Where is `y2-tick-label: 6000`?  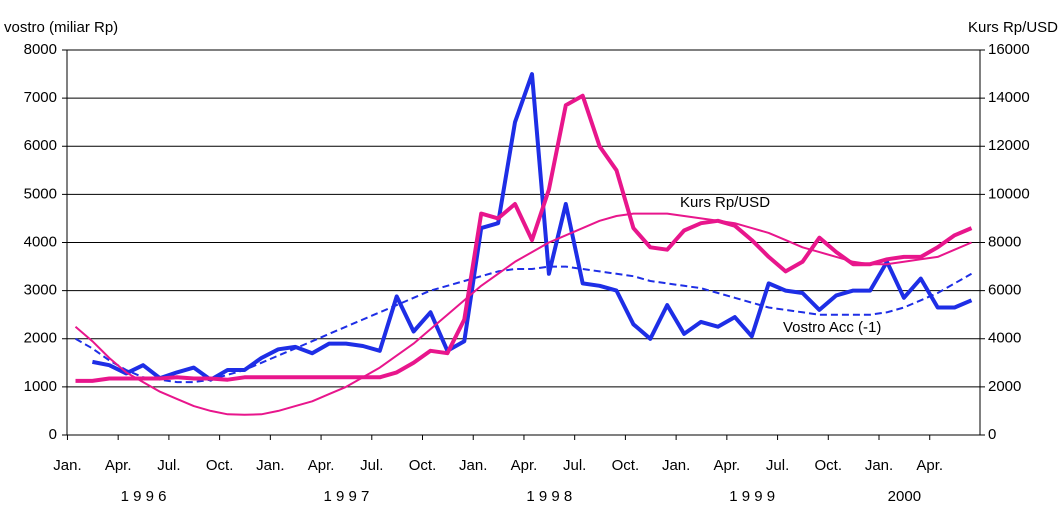
y2-tick-label: 6000 is located at coordinates (1004, 290).